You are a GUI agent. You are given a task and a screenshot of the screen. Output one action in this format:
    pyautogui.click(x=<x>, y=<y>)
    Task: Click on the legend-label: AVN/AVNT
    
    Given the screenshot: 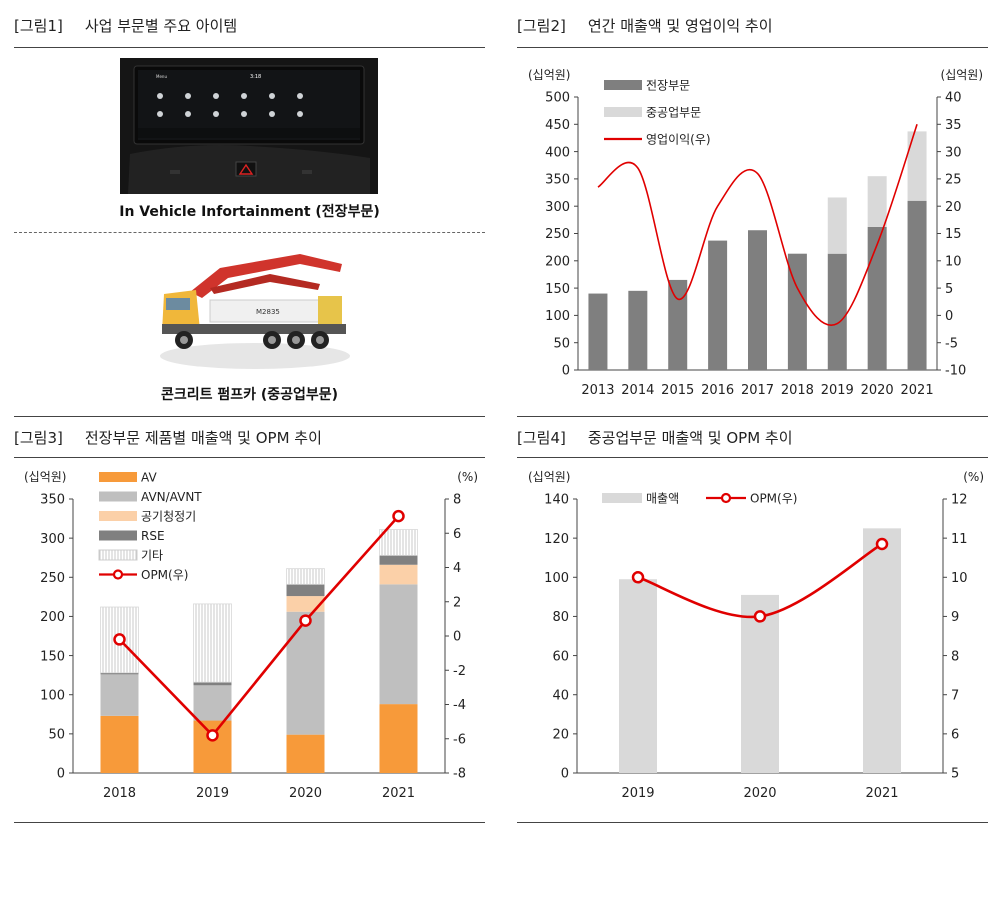 What is the action you would take?
    pyautogui.click(x=171, y=497)
    